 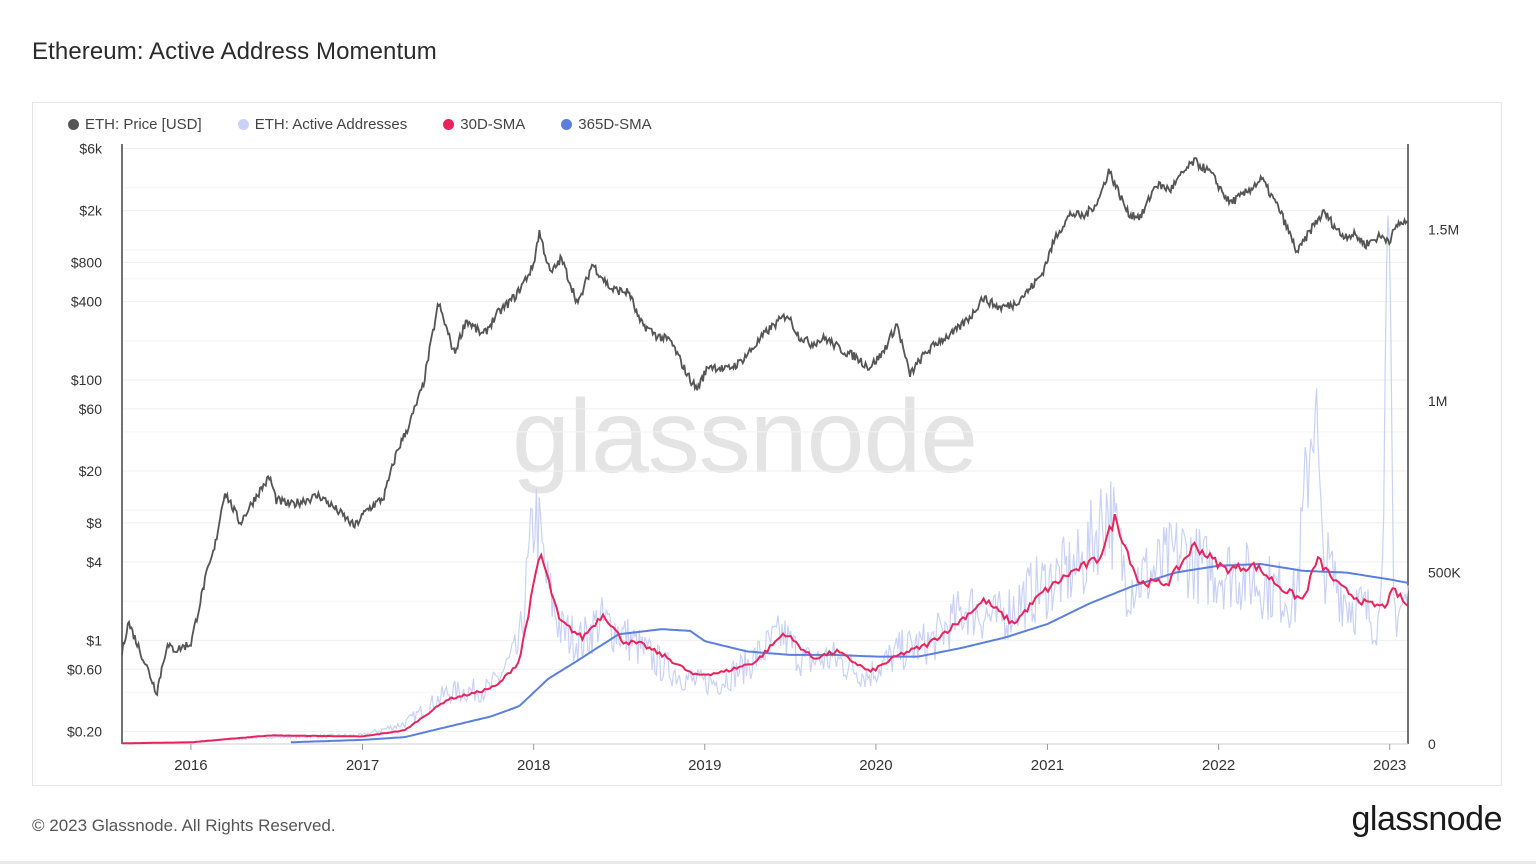 I want to click on y-left-tick-label: $0.20, so click(x=84, y=731).